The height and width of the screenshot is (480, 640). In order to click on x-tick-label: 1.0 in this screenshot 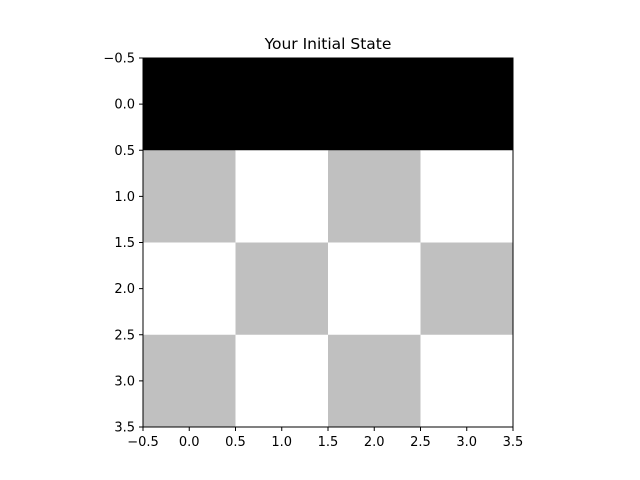, I will do `click(281, 442)`.